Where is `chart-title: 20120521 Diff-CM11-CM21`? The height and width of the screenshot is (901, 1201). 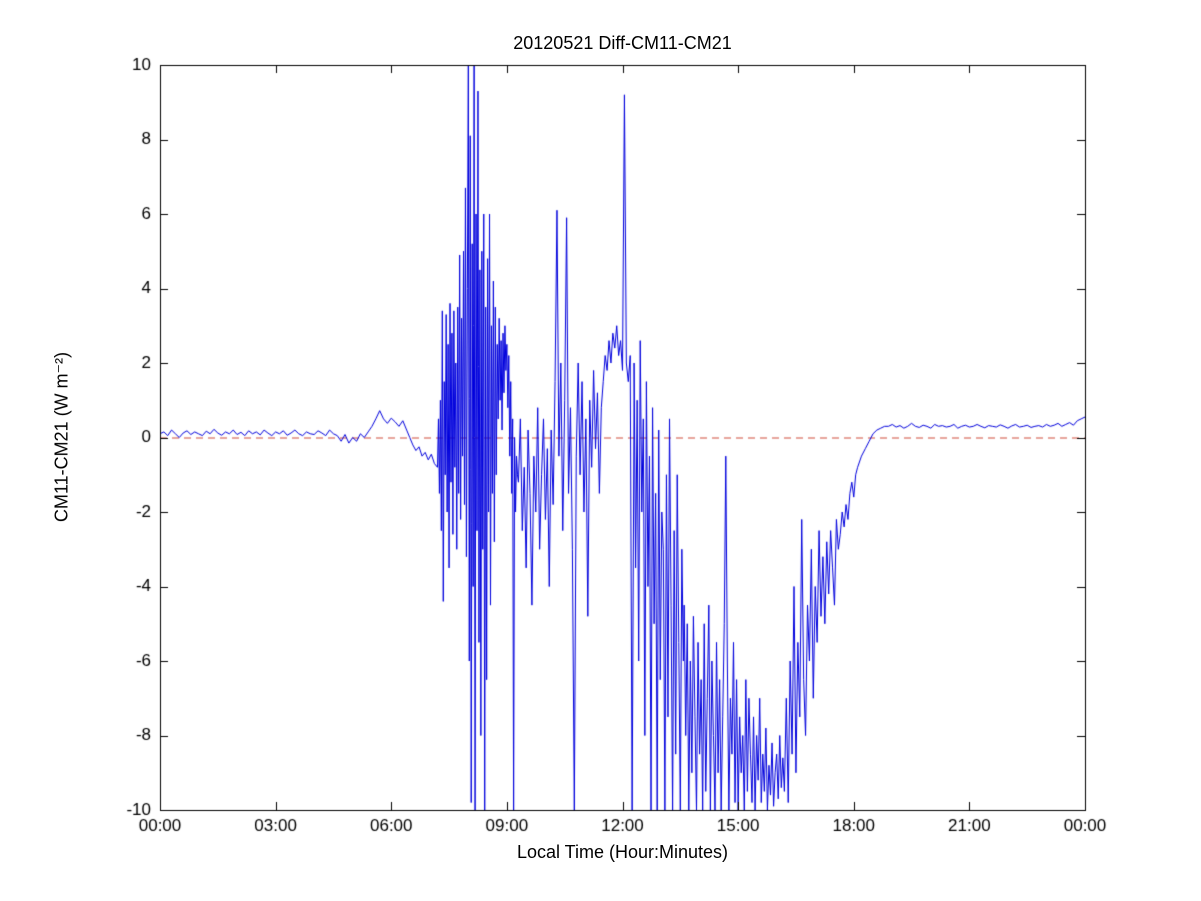 chart-title: 20120521 Diff-CM11-CM21 is located at coordinates (622, 43).